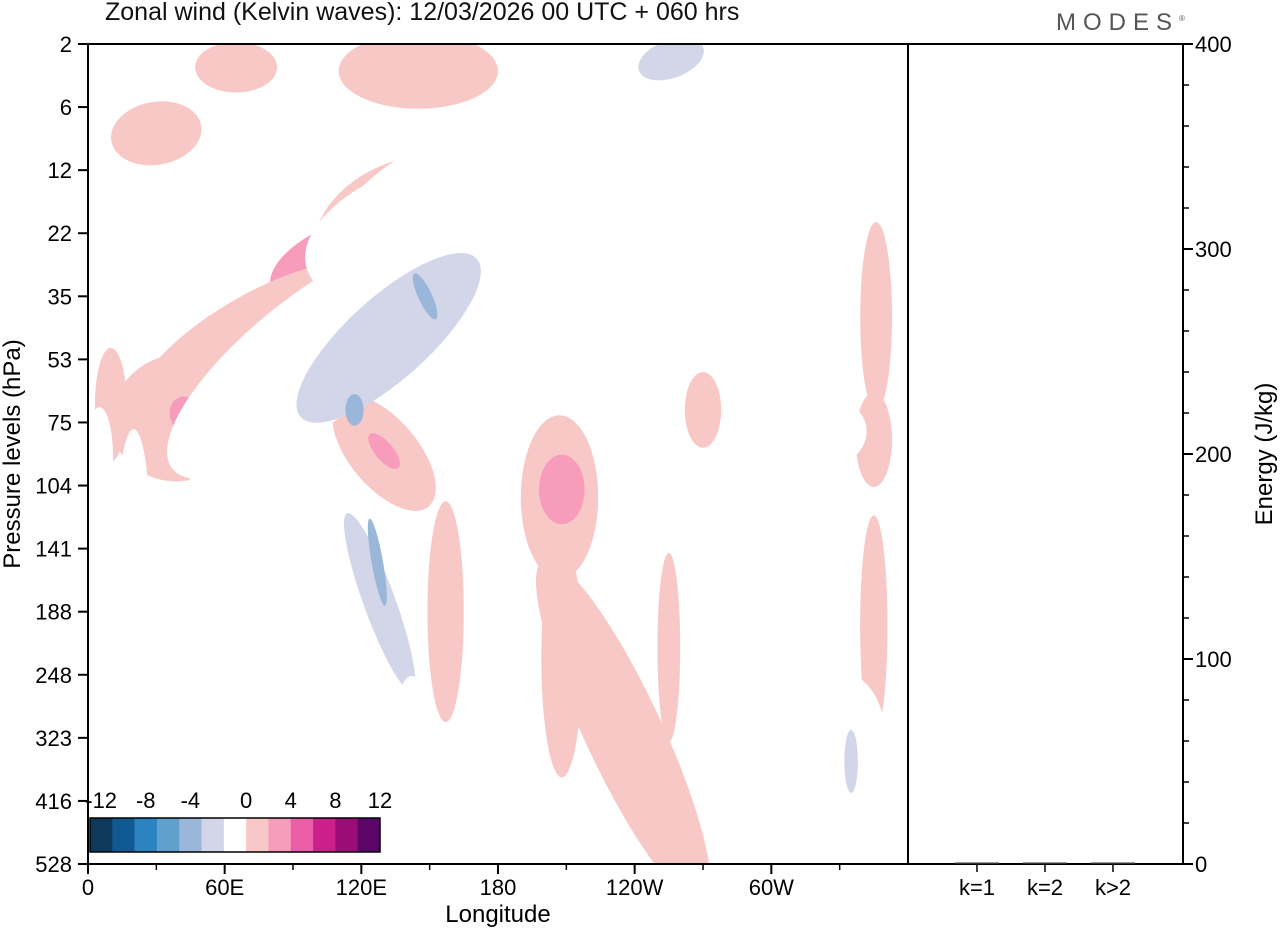  What do you see at coordinates (53, 864) in the screenshot?
I see `y-tick-label-528: 528` at bounding box center [53, 864].